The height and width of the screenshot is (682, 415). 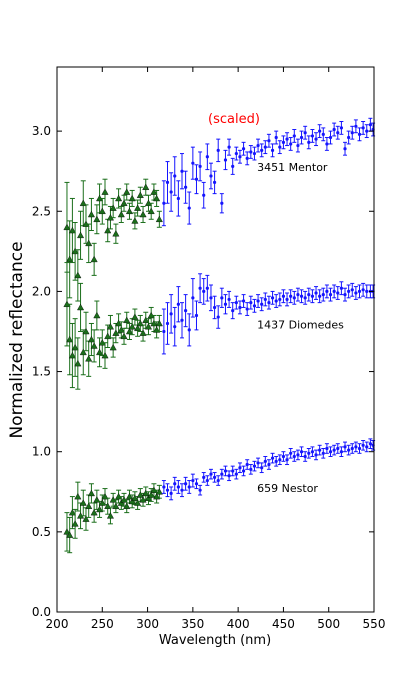 I want to click on y-tick-label: 1.5, so click(x=41, y=372).